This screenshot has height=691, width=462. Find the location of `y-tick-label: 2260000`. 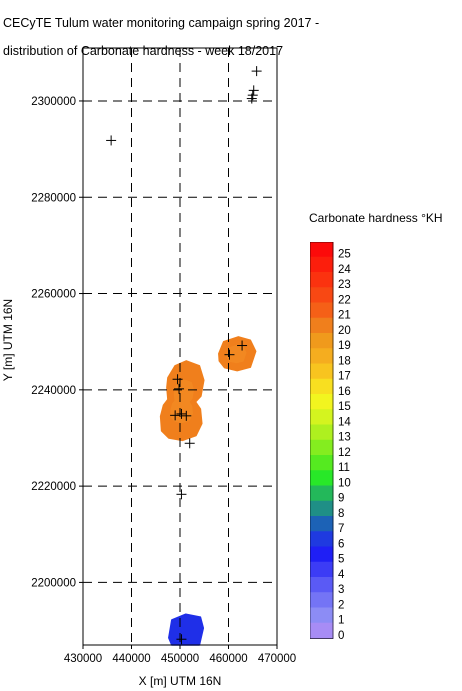

y-tick-label: 2260000 is located at coordinates (53, 295).